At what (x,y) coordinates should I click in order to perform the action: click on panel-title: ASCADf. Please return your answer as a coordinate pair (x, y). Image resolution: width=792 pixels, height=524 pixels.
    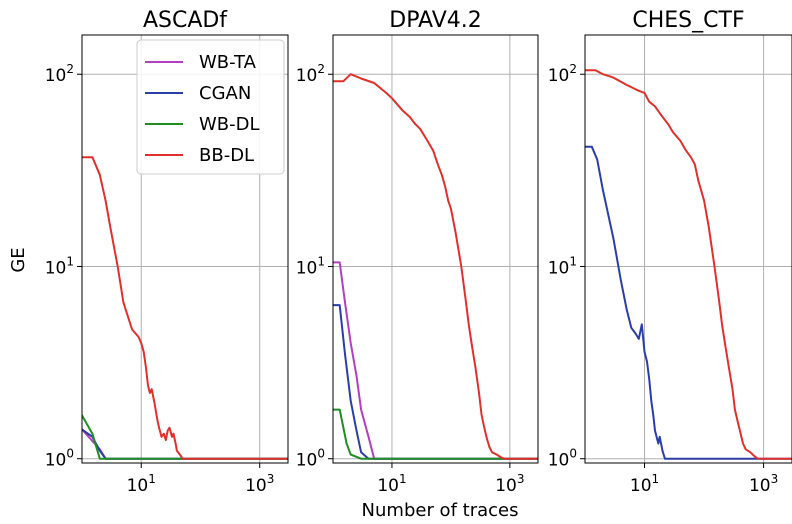
    Looking at the image, I should click on (185, 20).